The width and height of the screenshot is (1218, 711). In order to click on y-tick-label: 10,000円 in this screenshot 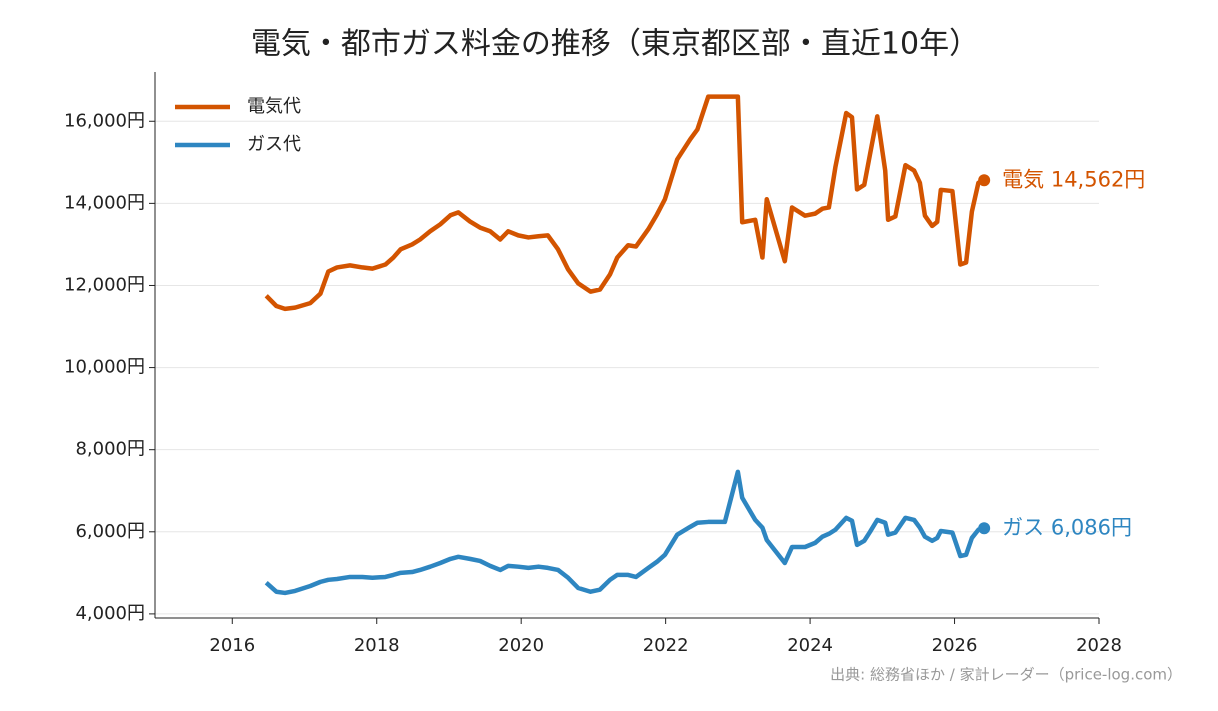, I will do `click(104, 367)`.